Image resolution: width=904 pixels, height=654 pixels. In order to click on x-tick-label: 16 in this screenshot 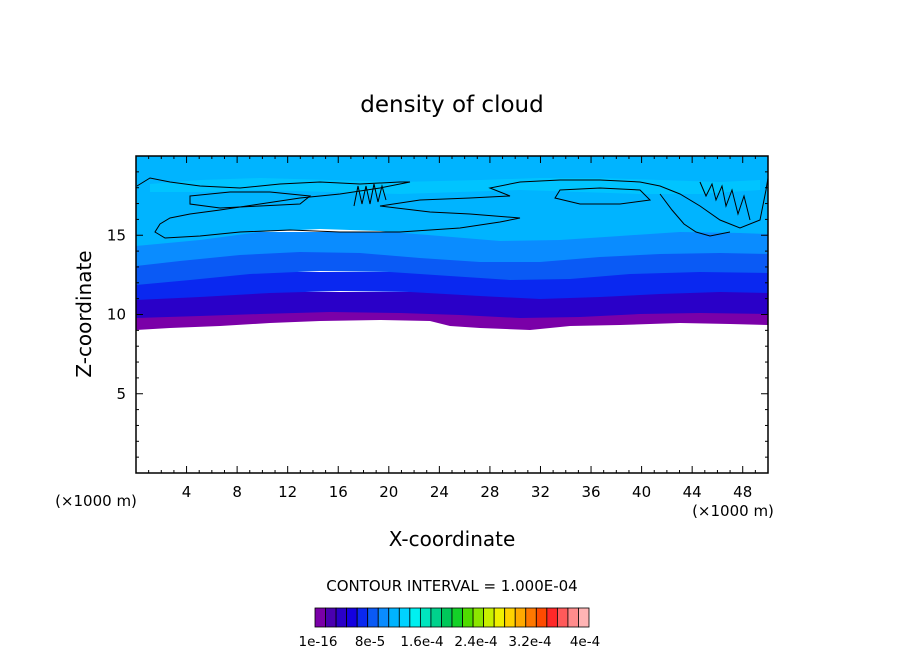, I will do `click(338, 492)`.